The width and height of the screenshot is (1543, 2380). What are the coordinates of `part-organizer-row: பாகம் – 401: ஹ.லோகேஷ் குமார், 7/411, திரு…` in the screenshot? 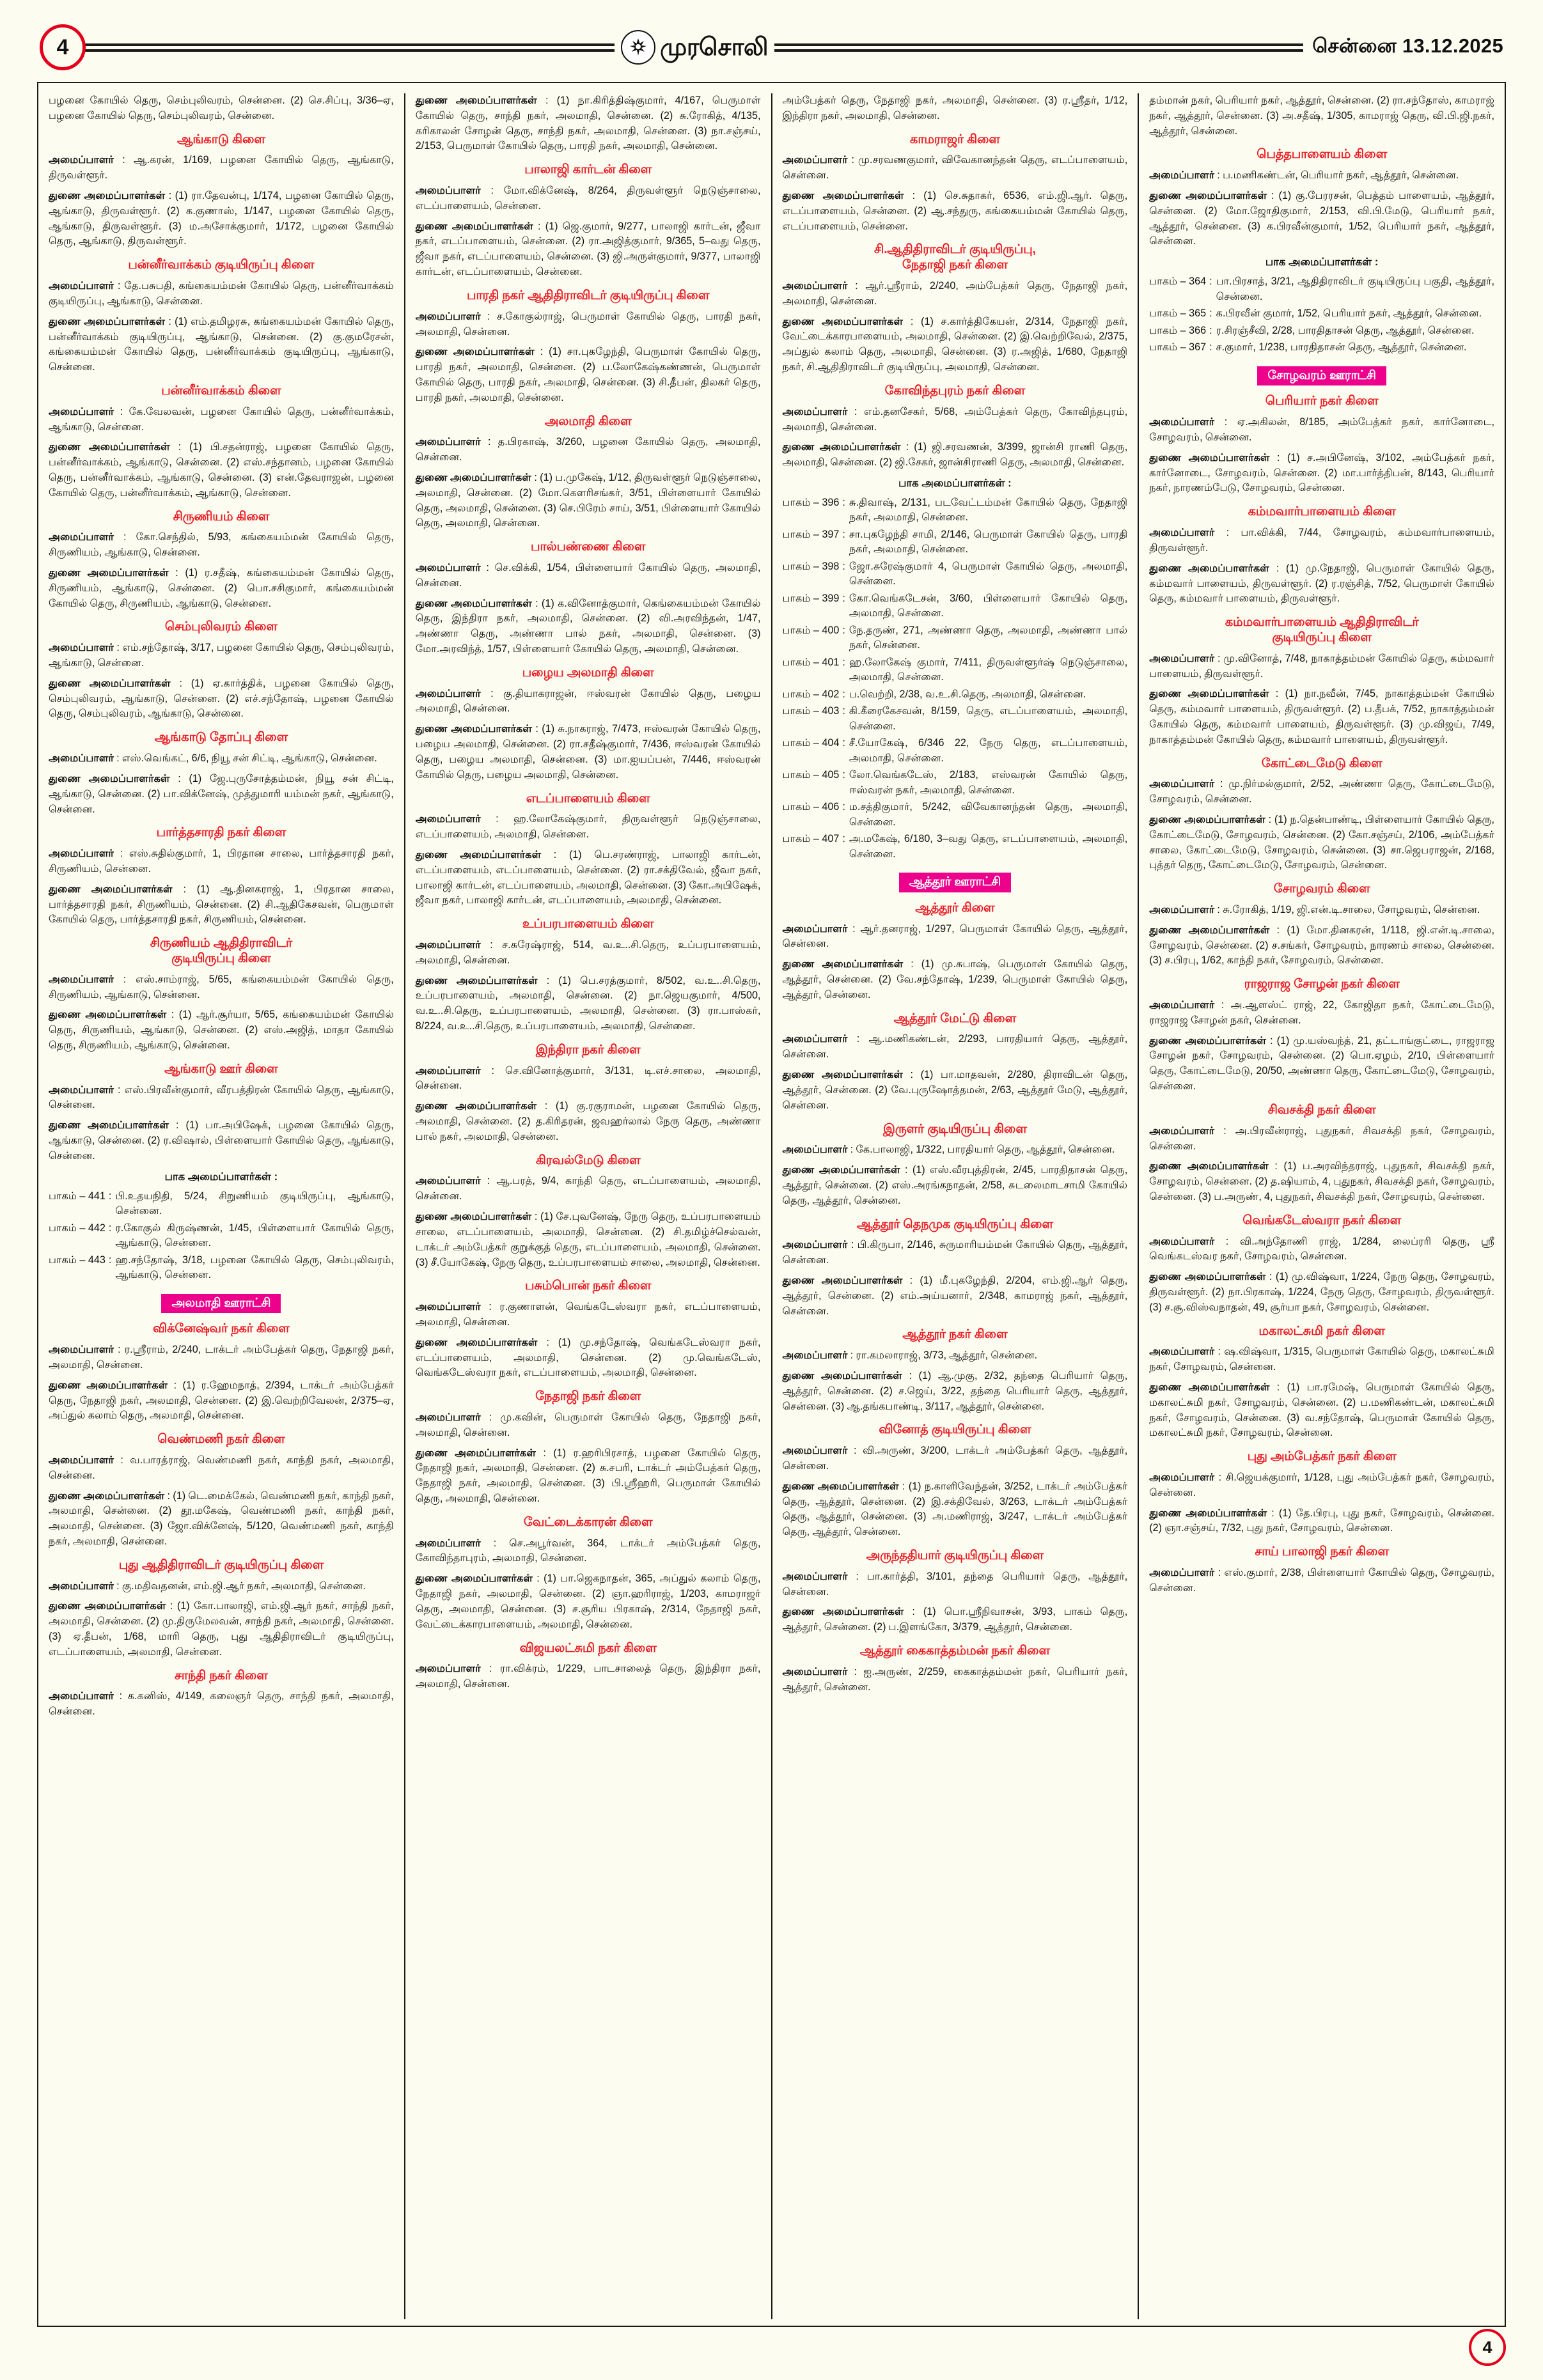 It's located at (955, 670).